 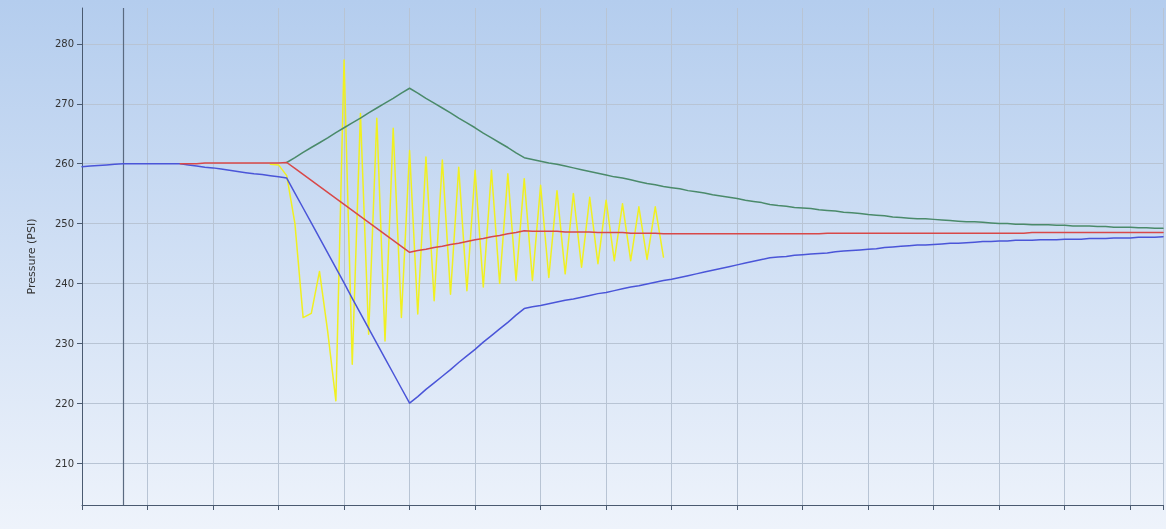 What do you see at coordinates (64, 283) in the screenshot?
I see `y-tick-label: 240` at bounding box center [64, 283].